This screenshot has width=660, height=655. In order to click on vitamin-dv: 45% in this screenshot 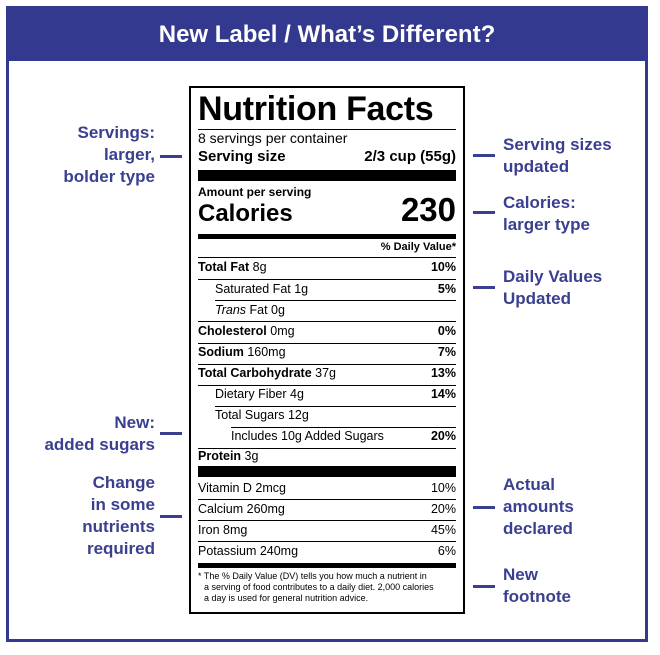, I will do `click(443, 530)`.